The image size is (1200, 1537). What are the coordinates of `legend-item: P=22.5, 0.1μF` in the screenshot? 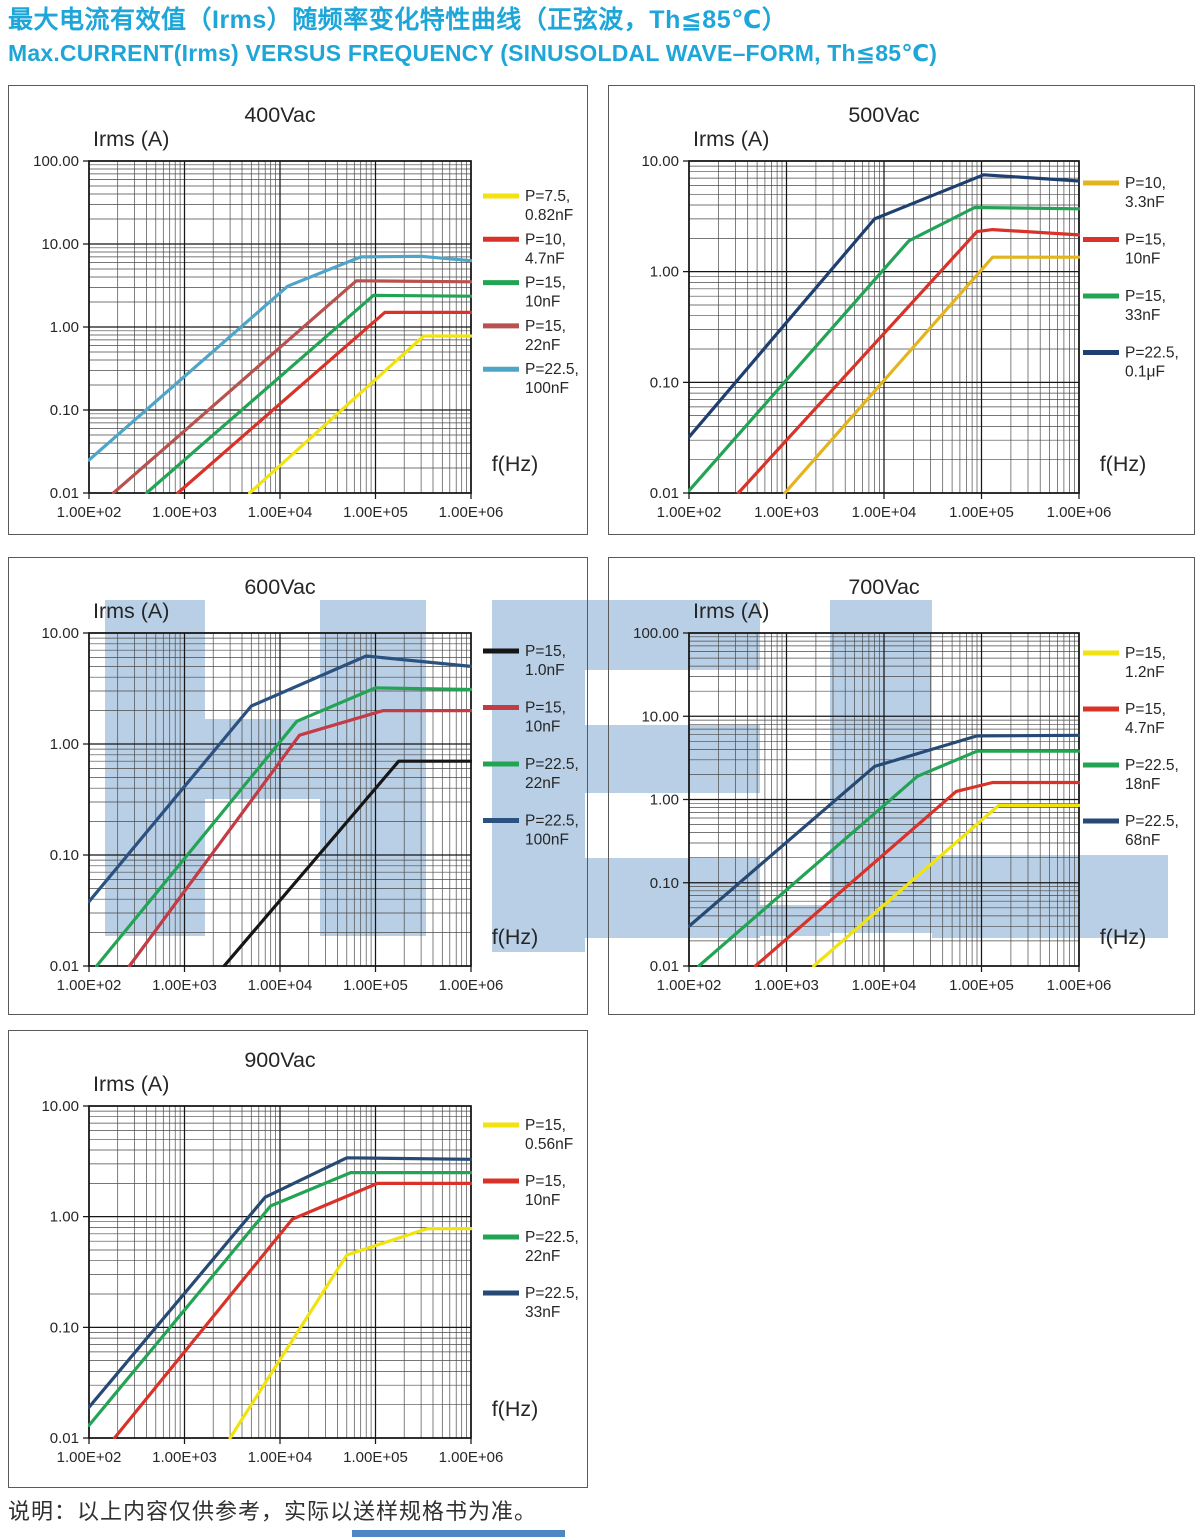 It's located at (1131, 363).